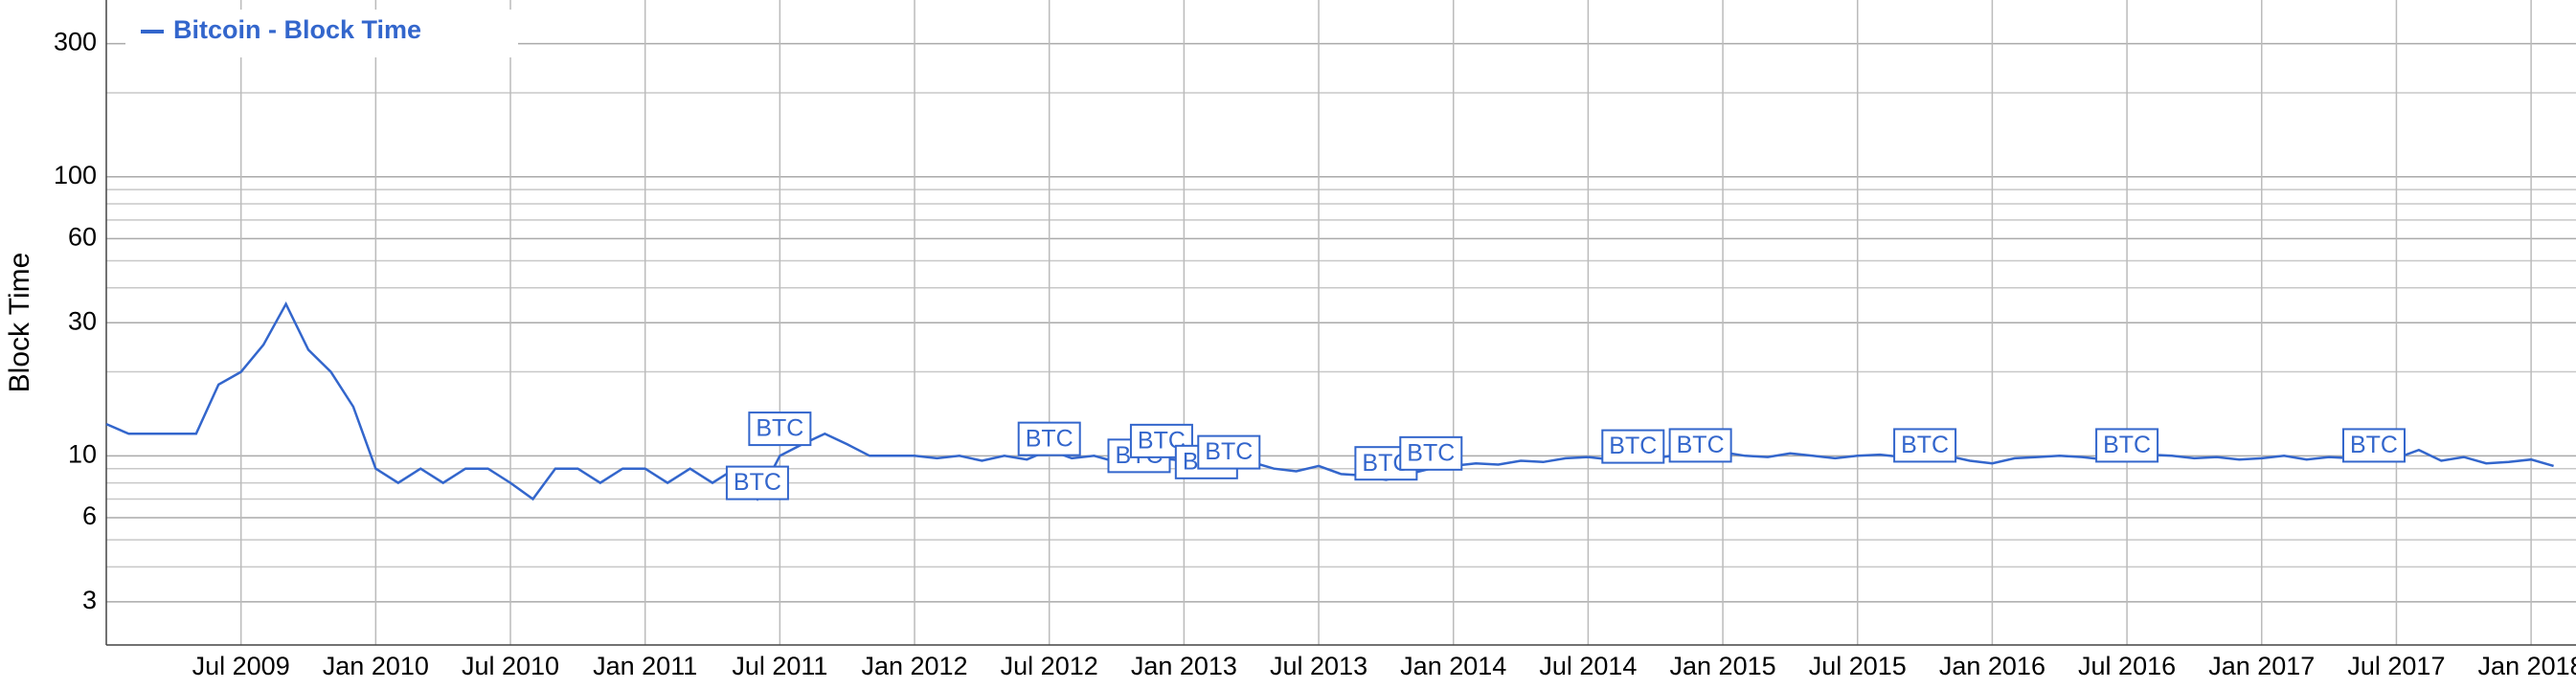  Describe the element at coordinates (82, 320) in the screenshot. I see `y-tick-label: 30` at that location.